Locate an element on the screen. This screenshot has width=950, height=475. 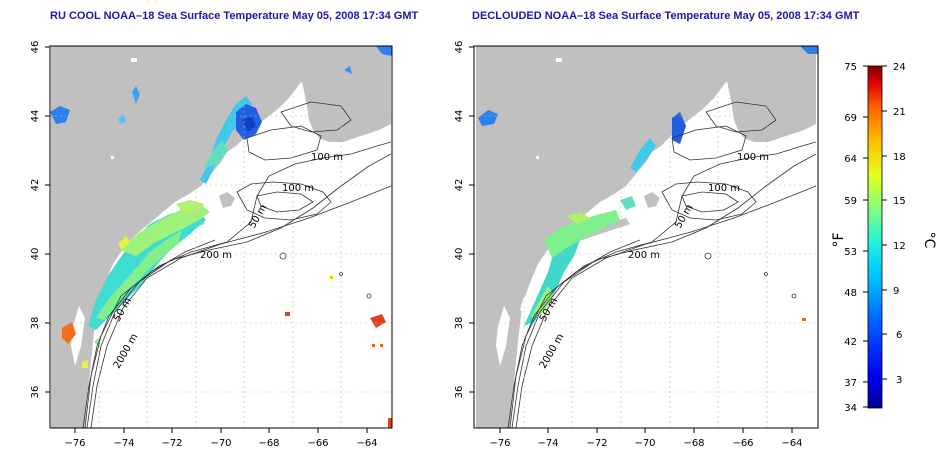
colorbar-f-tick: 37 is located at coordinates (850, 383).